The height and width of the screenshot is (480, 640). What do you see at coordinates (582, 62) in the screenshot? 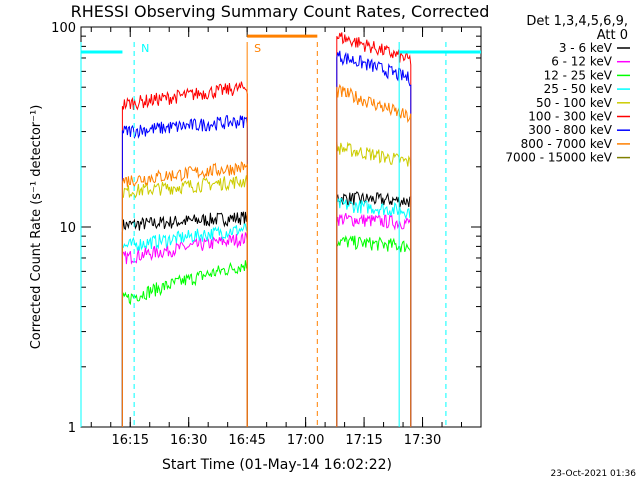
I see `legend-label: 6 - 12 keV` at bounding box center [582, 62].